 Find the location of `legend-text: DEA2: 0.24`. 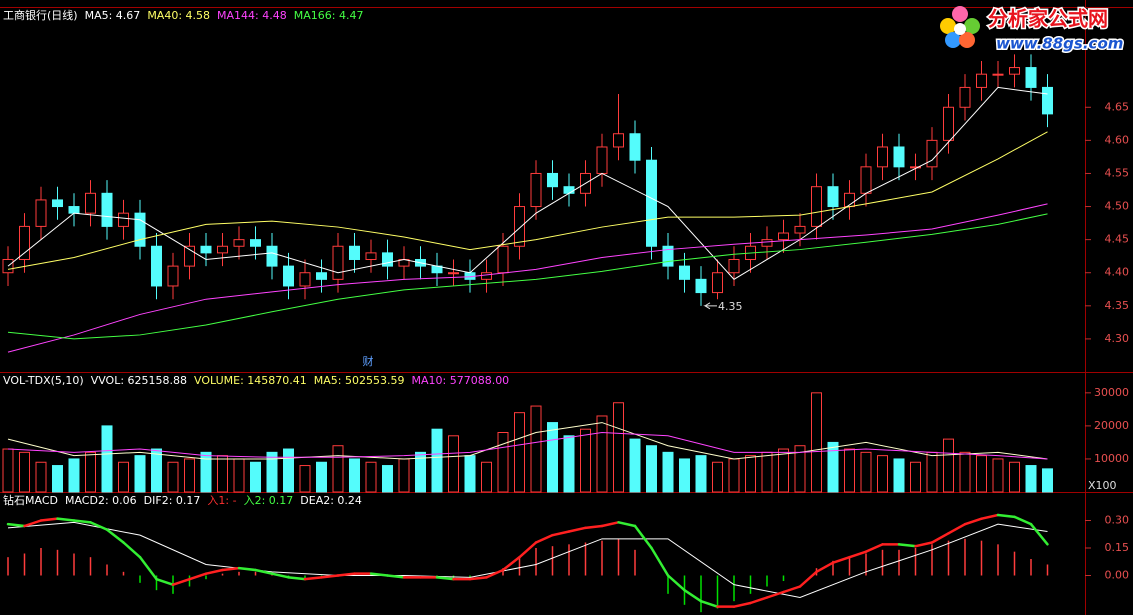

legend-text: DEA2: 0.24 is located at coordinates (331, 500).